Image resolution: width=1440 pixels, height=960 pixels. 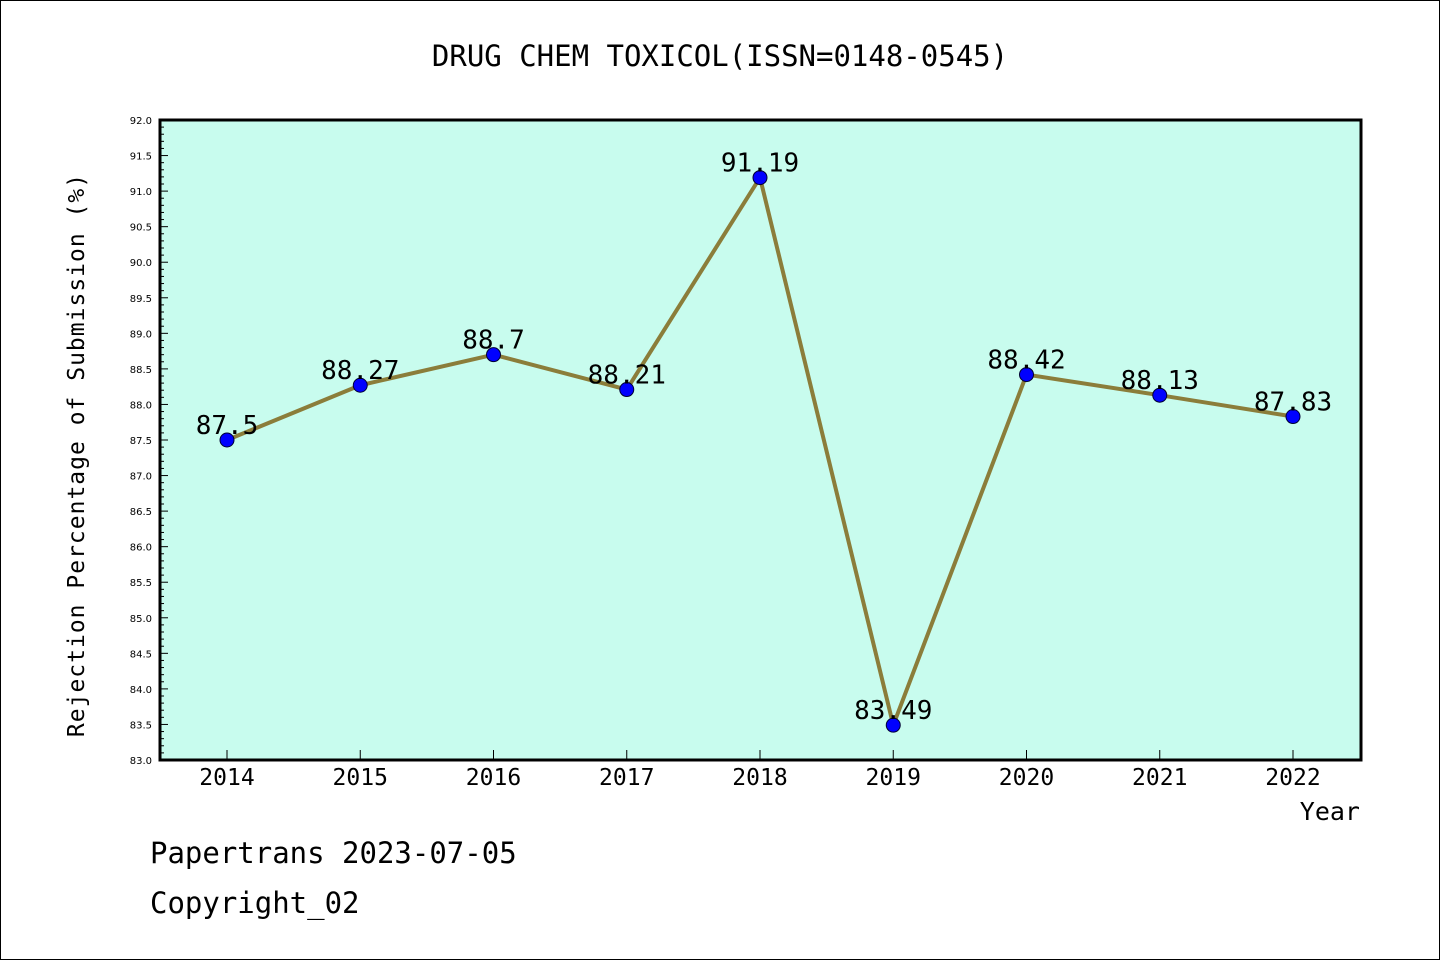 I want to click on y-tick-label: 85.0, so click(x=141, y=619).